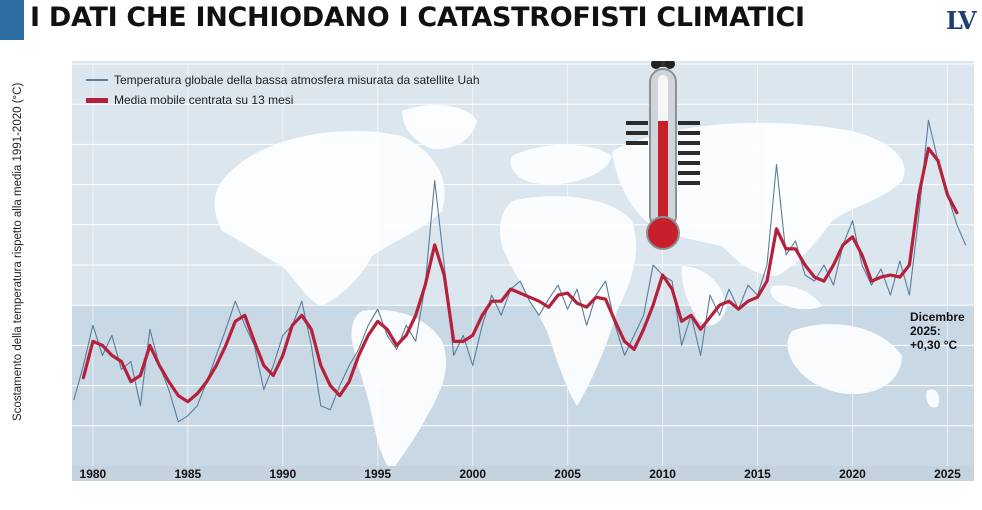  What do you see at coordinates (472, 474) in the screenshot?
I see `x-tick-label: 2000` at bounding box center [472, 474].